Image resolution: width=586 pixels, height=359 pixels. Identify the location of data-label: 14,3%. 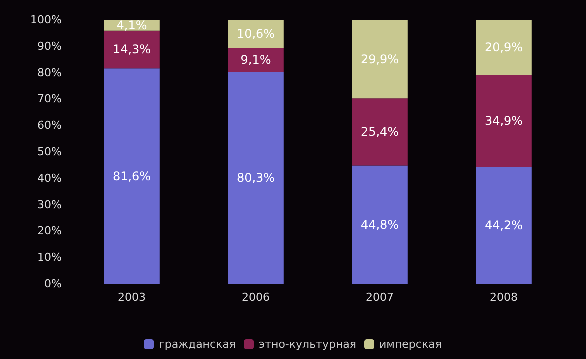
(132, 49).